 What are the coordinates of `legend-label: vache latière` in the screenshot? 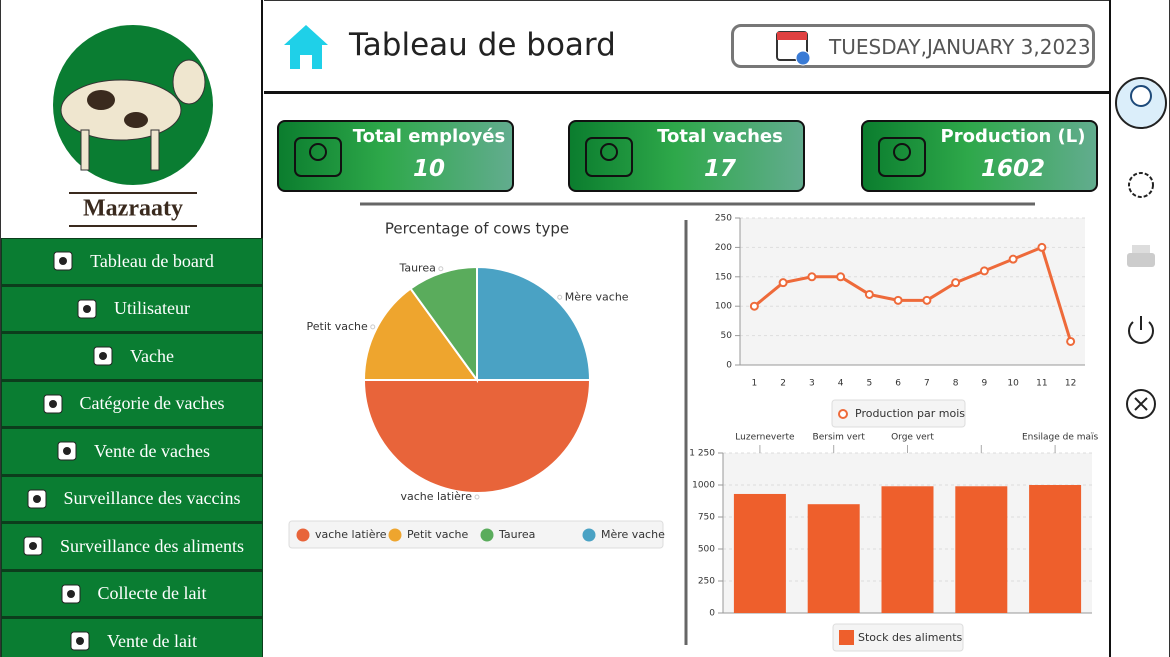 It's located at (351, 534).